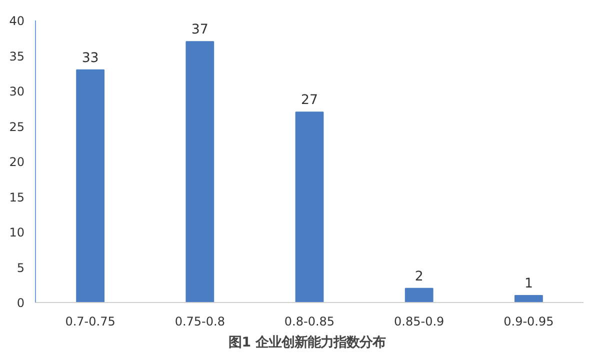  I want to click on y-tick-label: 30, so click(17, 91).